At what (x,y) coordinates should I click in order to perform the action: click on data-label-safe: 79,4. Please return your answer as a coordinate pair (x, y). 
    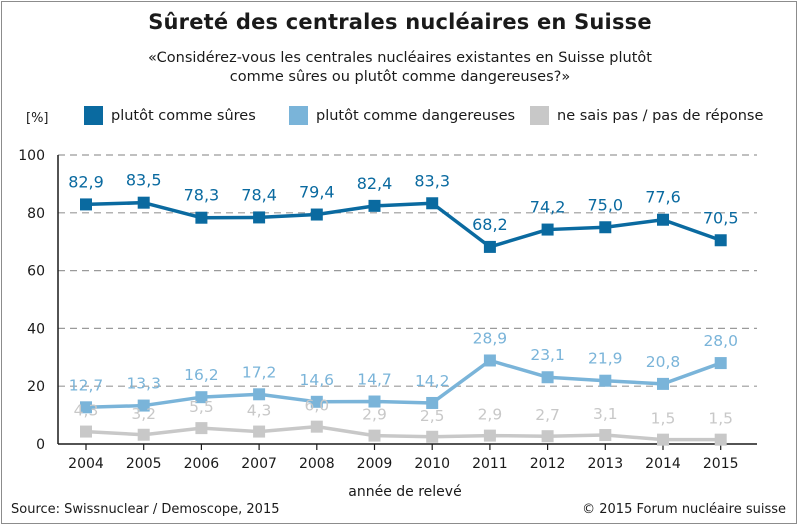
    Looking at the image, I should click on (317, 192).